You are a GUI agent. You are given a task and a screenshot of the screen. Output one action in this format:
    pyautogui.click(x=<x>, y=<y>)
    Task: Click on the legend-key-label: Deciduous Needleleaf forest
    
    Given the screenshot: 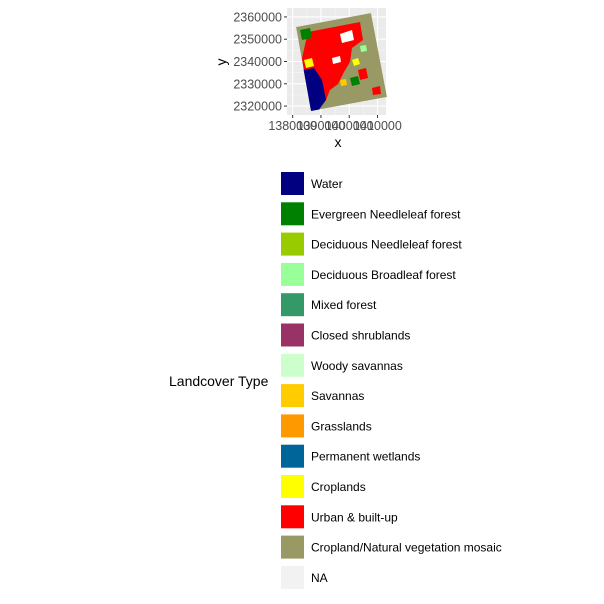 What is the action you would take?
    pyautogui.click(x=386, y=245)
    